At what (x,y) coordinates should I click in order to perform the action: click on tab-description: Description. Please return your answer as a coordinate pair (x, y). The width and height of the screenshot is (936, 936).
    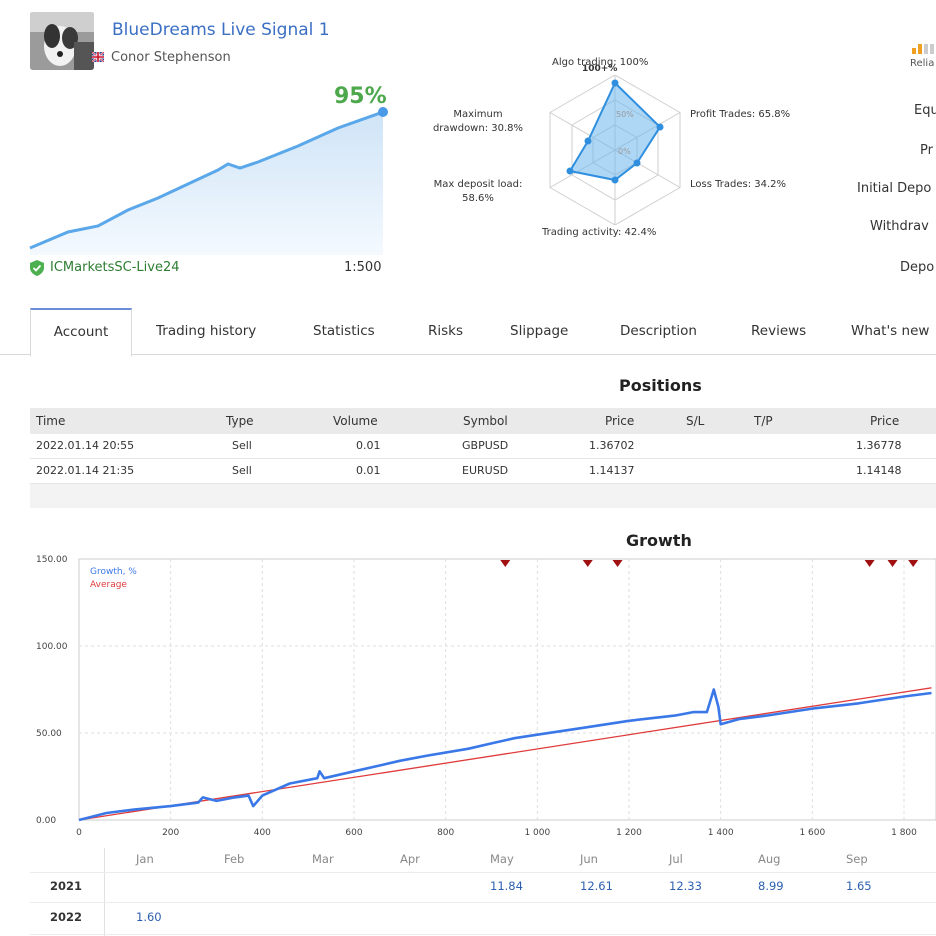
    Looking at the image, I should click on (658, 331).